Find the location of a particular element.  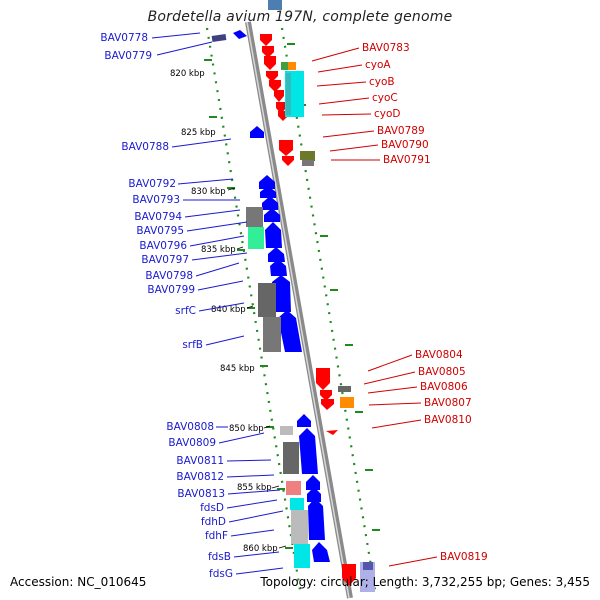

gene-label: BAV0805 is located at coordinates (442, 372).